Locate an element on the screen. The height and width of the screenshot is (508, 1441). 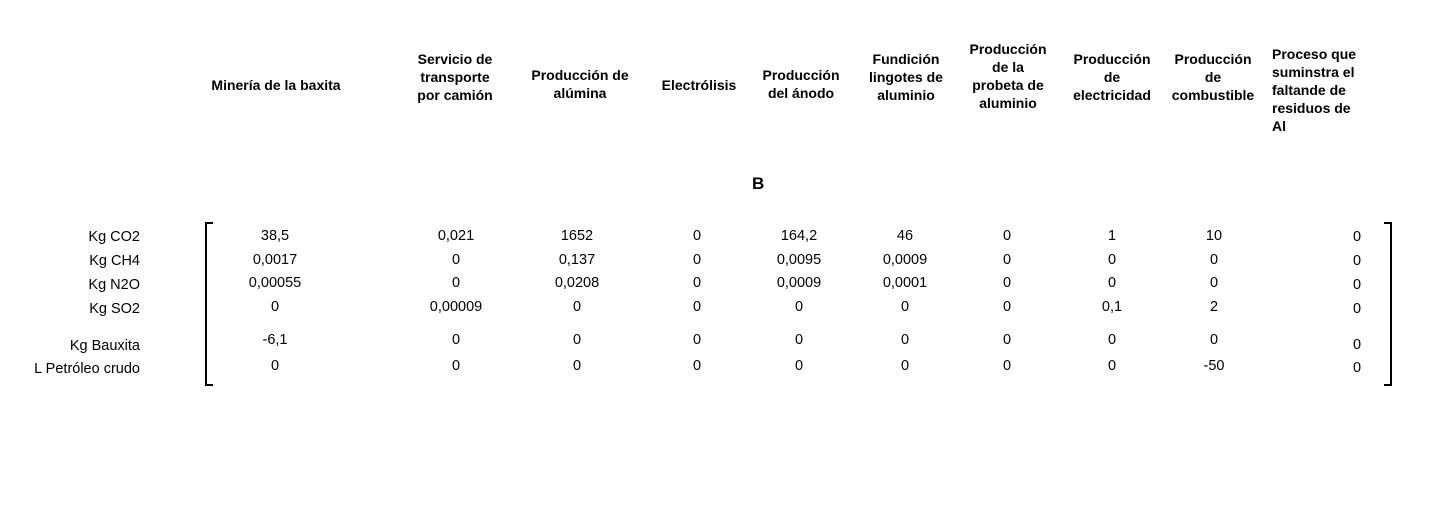
matrix-right-bracket is located at coordinates (1388, 304).